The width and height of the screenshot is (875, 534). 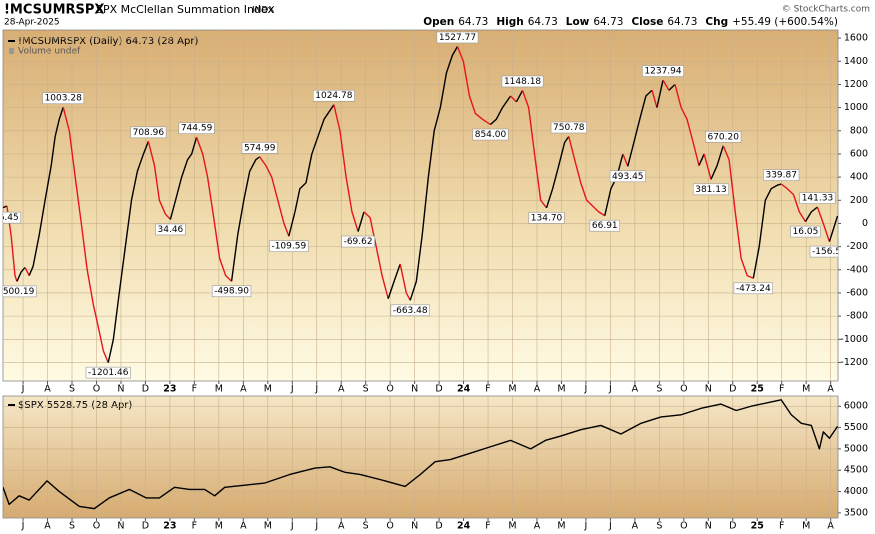 What do you see at coordinates (857, 269) in the screenshot?
I see `y-tick-label: -400` at bounding box center [857, 269].